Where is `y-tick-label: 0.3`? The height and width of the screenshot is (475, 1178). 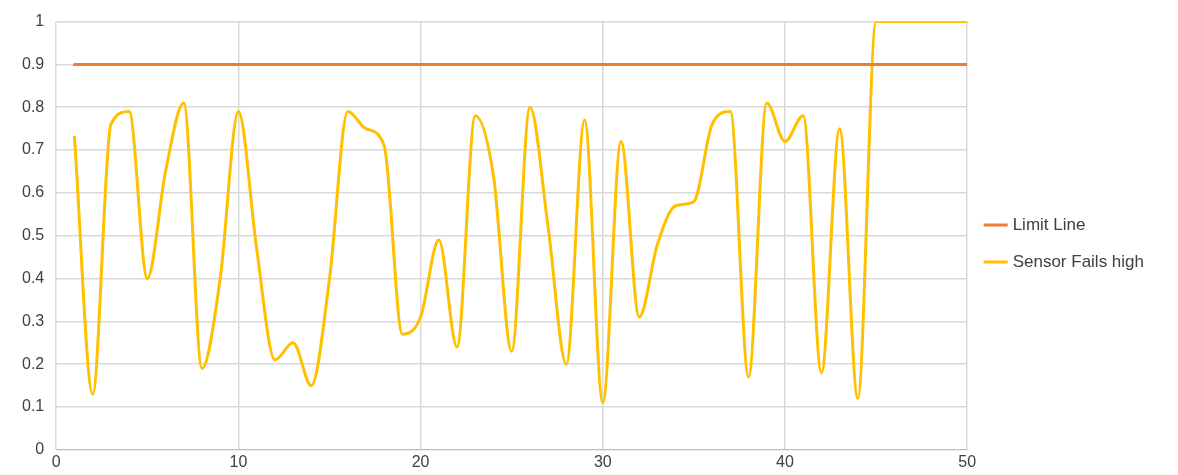 y-tick-label: 0.3 is located at coordinates (33, 320).